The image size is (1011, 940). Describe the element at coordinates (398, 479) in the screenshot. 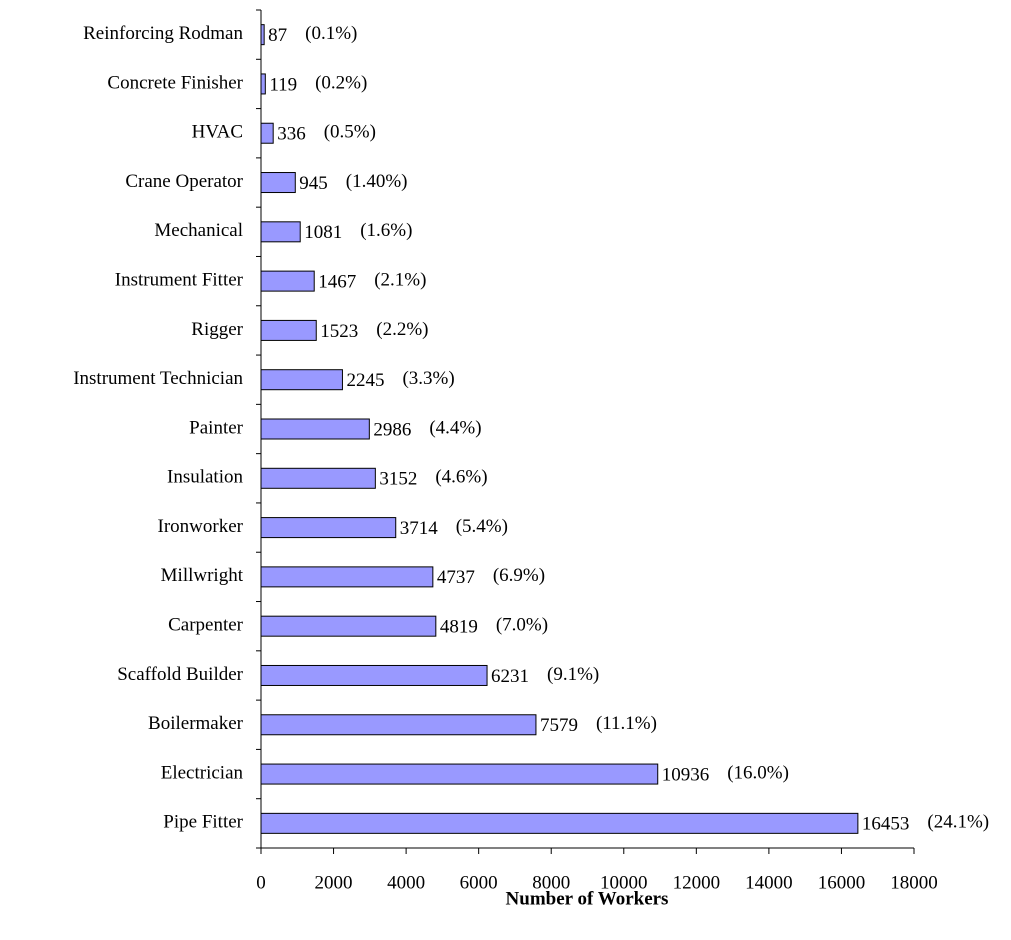

I see `value-label: 3152` at that location.